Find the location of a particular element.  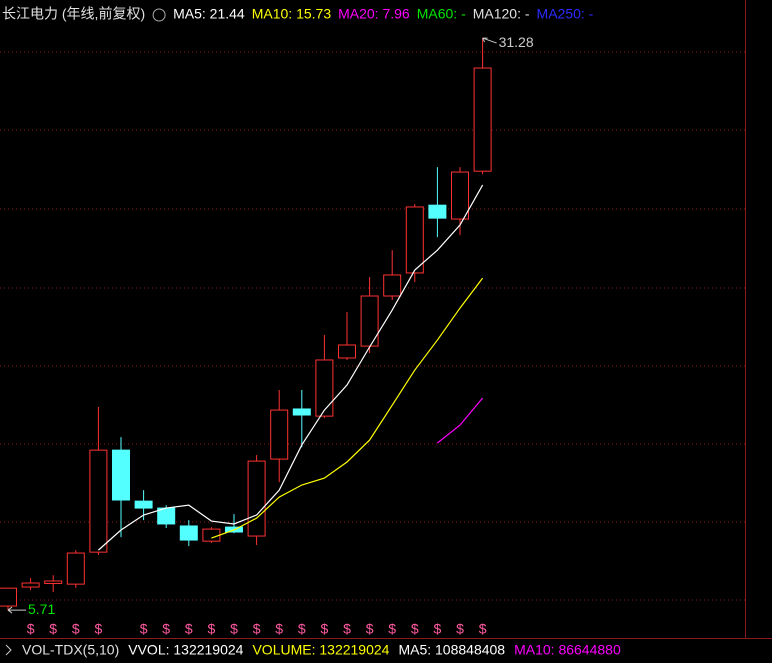

panel-arrow is located at coordinates (8, 650).